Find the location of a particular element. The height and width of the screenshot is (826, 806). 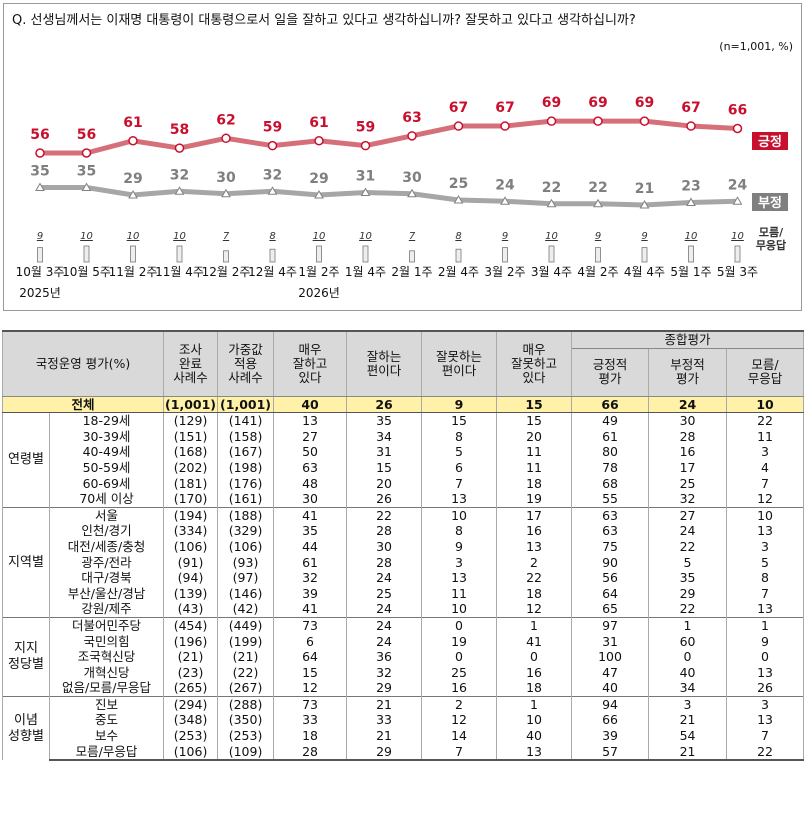

year-label: 2025년 is located at coordinates (40, 293).